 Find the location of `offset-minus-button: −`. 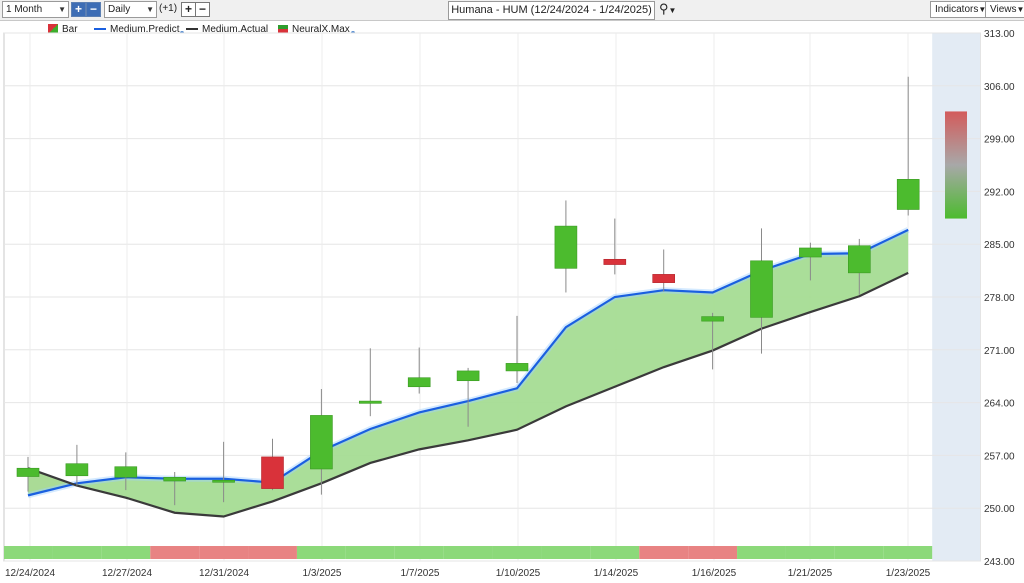

offset-minus-button: − is located at coordinates (202, 9).